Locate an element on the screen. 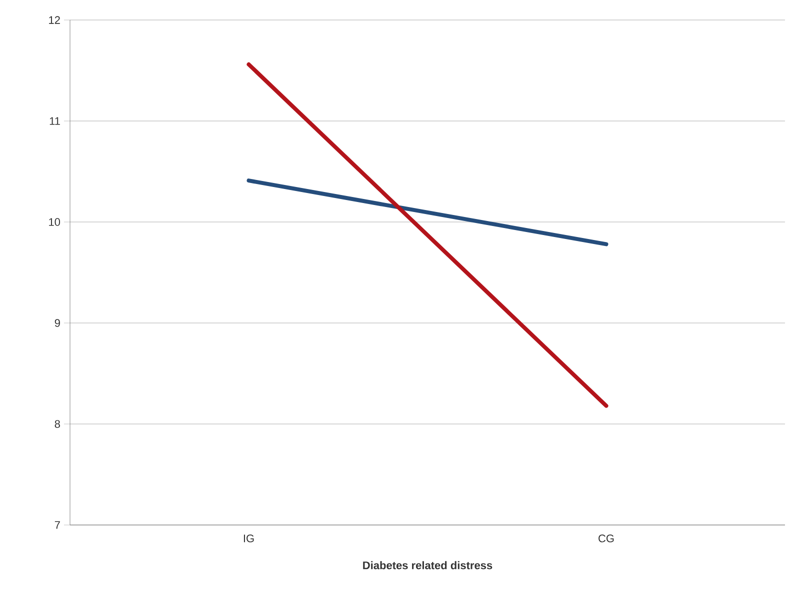 The height and width of the screenshot is (596, 793). y-tick-label: 11 is located at coordinates (55, 121).